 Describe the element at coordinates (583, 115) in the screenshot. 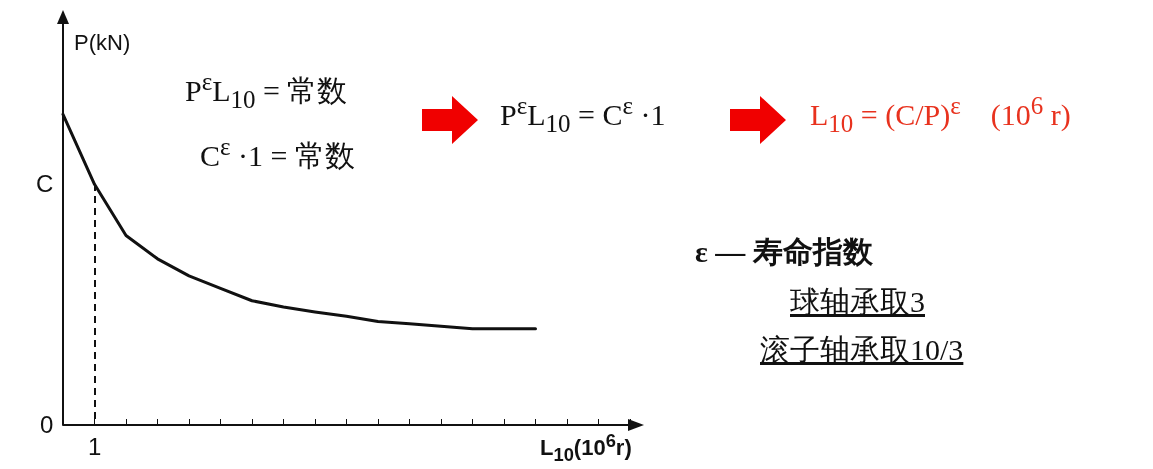

I see `annotation: P$^{ε}$L$_{10}$ = C$^{ε}$ ·1` at that location.